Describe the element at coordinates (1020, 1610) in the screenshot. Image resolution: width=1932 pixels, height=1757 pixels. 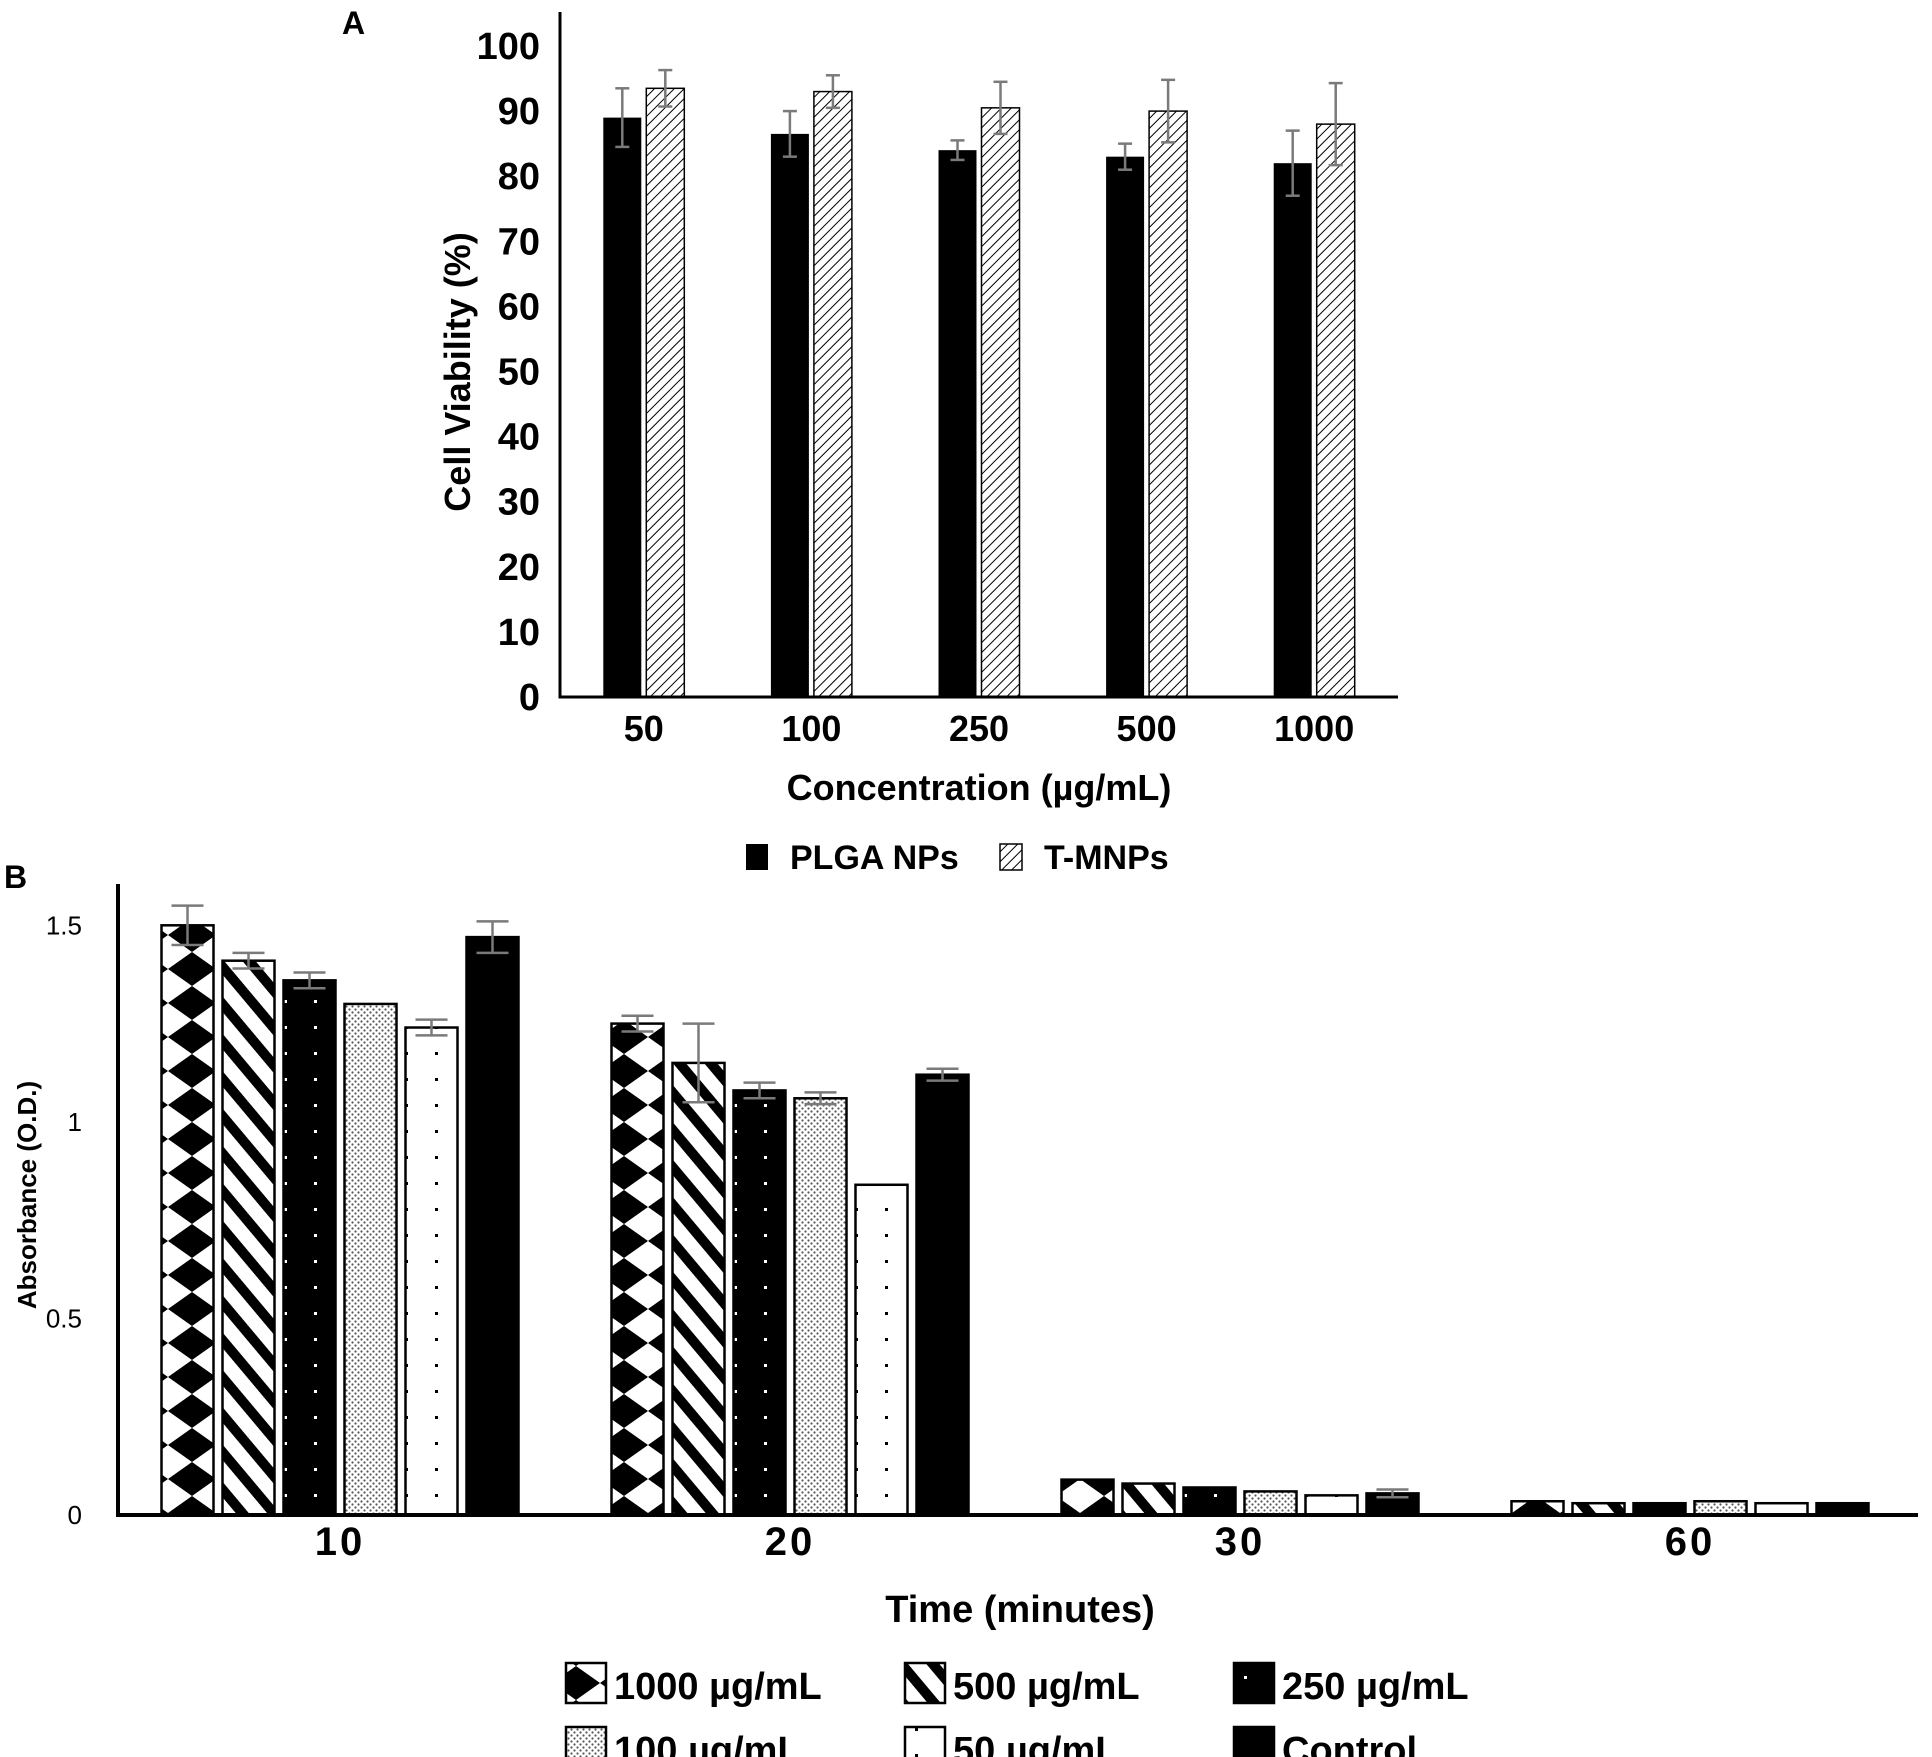
I see `x-axis-title: Time (minutes)` at that location.